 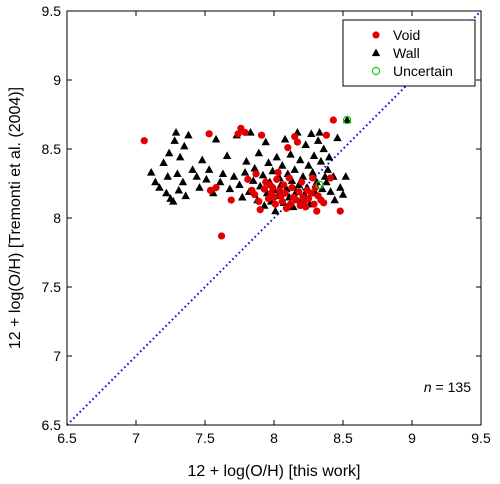 What do you see at coordinates (333, 152) in the screenshot?
I see `series-uncertain` at bounding box center [333, 152].